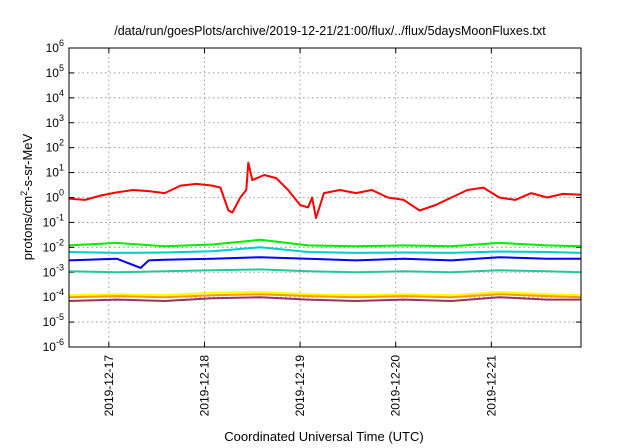  I want to click on x-tick-label-4: 2019-12-21, so click(491, 386).